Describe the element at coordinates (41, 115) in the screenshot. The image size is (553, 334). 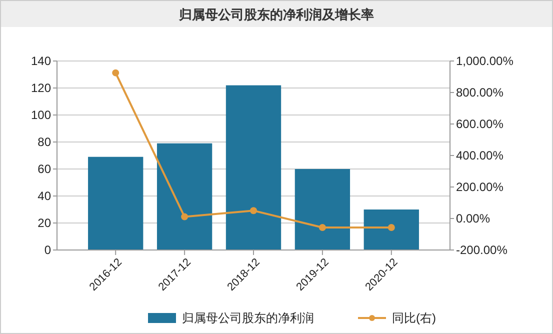
I see `y-tick-label: 100` at that location.